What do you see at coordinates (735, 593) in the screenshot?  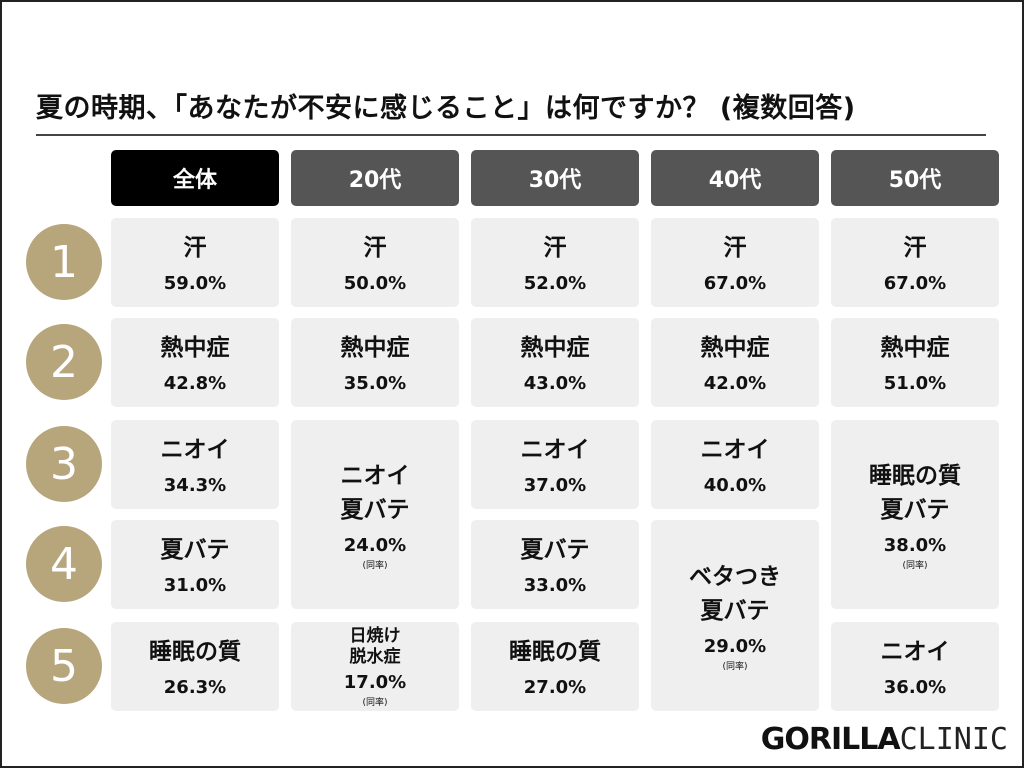 I see `cell-item: ベタつき 夏バテ` at bounding box center [735, 593].